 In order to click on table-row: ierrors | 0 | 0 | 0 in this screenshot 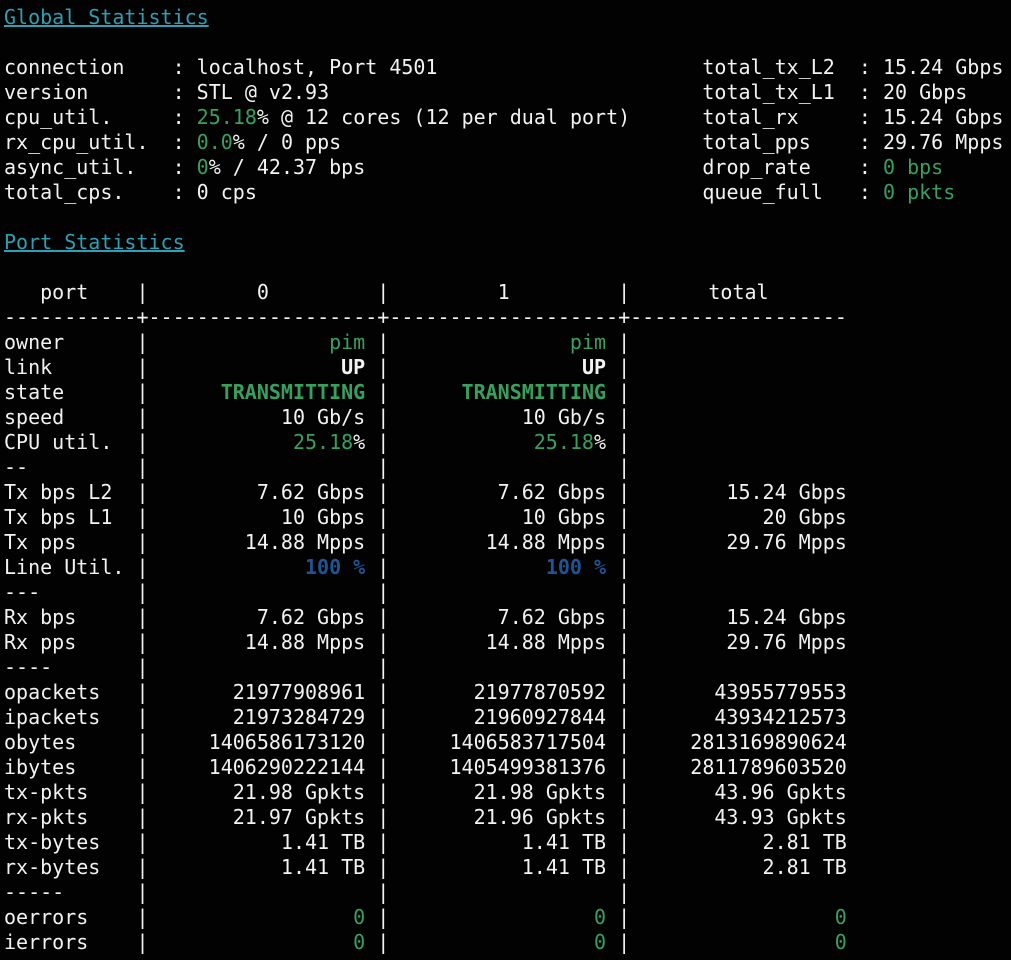, I will do `click(507, 942)`.